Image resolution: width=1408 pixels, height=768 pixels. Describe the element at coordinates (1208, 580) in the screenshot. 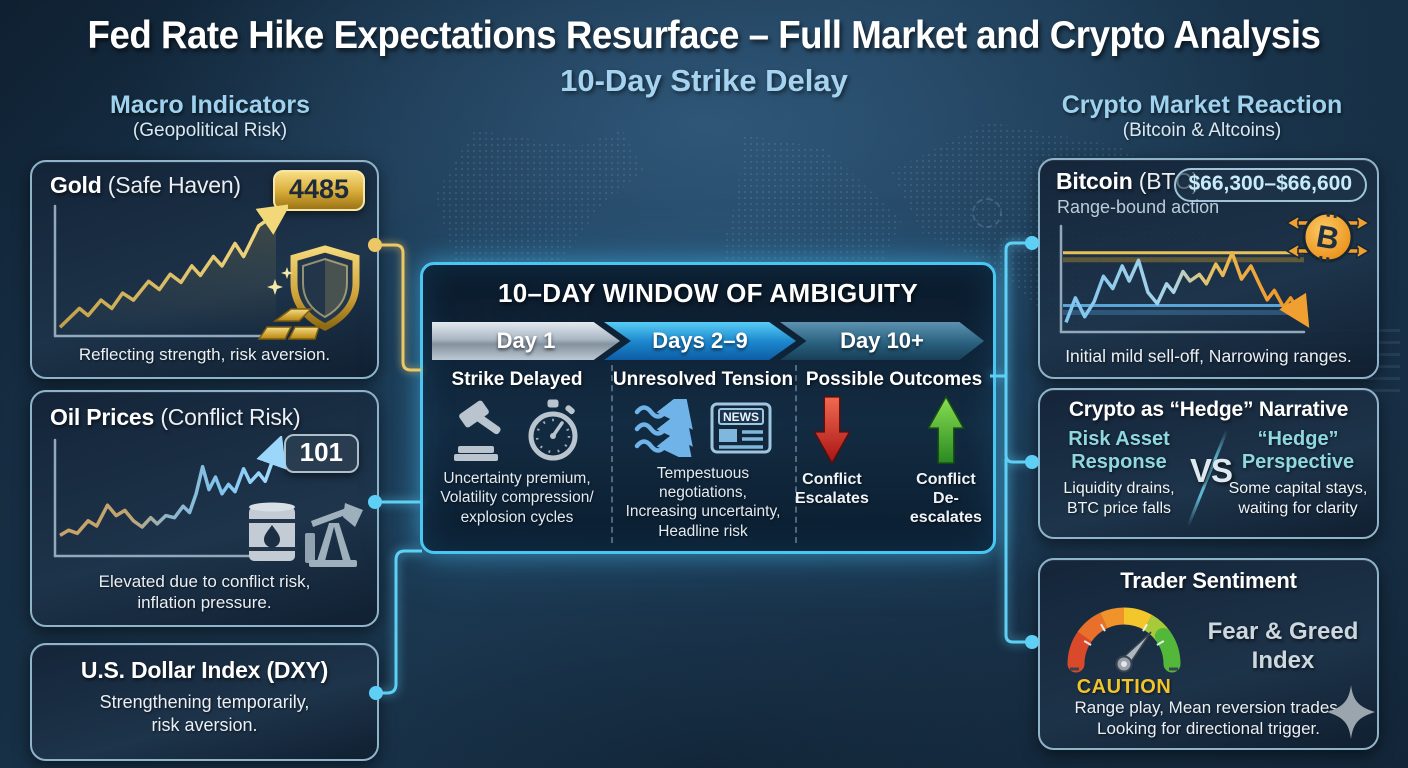

I see `trader-card-title: Trader Sentiment` at that location.